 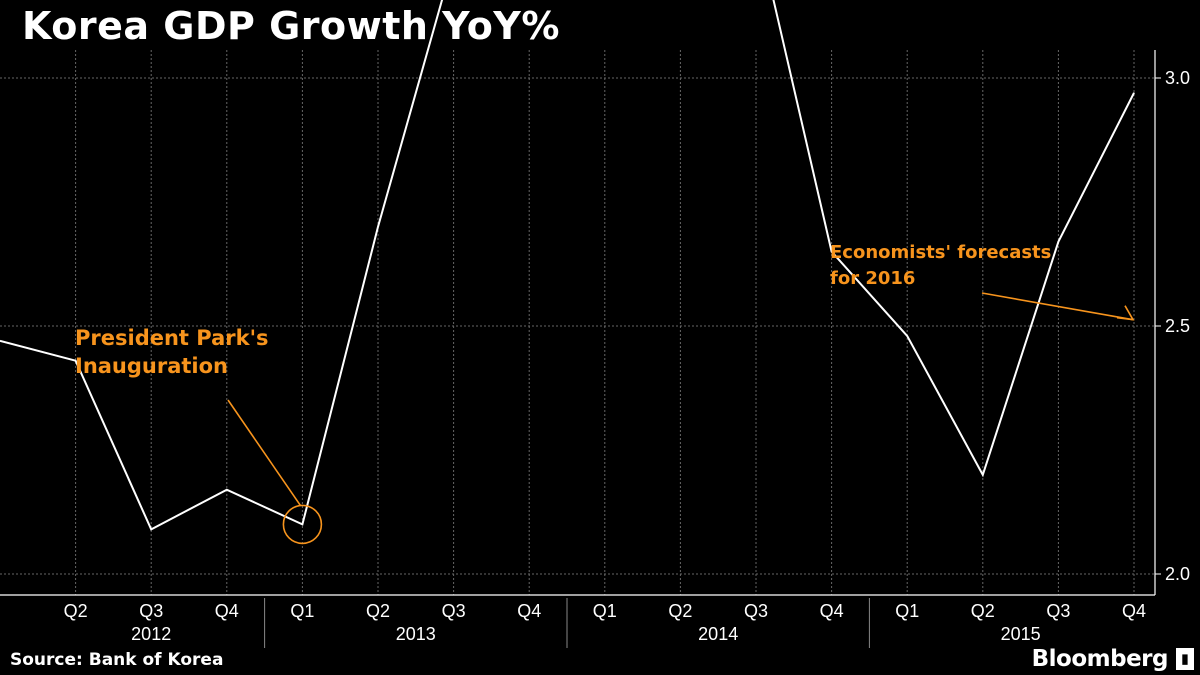 What do you see at coordinates (264, 452) in the screenshot?
I see `inauguration-pointer` at bounding box center [264, 452].